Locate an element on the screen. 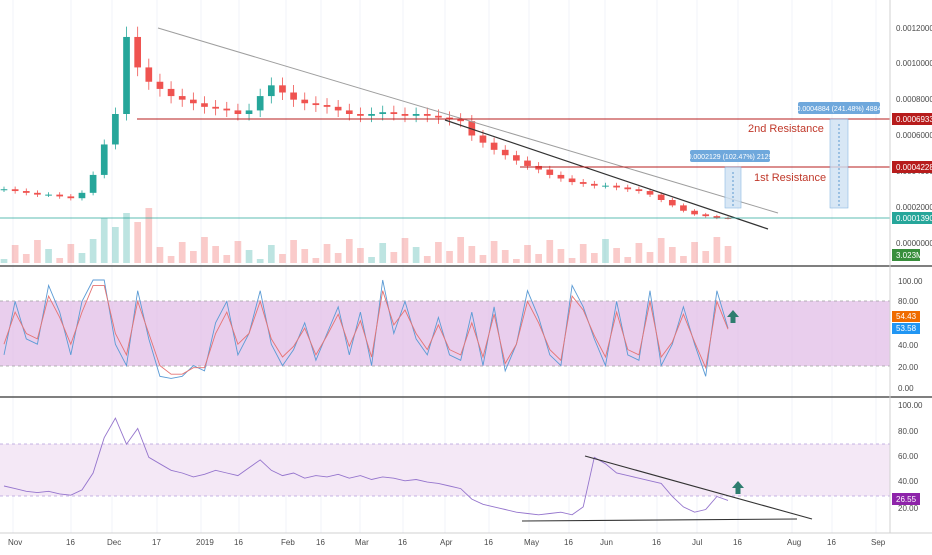 The width and height of the screenshot is (932, 555). rsi-support-line is located at coordinates (659, 520).